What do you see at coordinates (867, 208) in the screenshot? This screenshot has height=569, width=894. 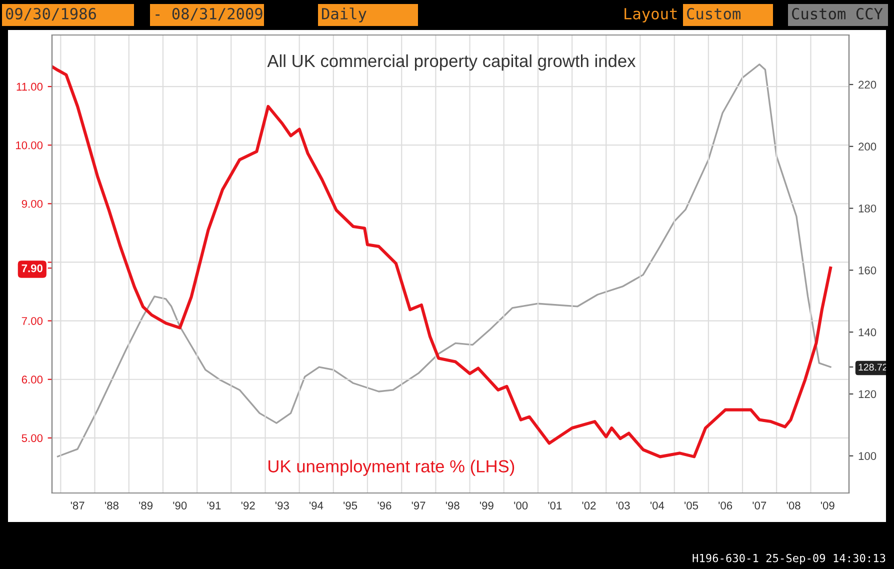 I see `y2-tick-label: 180` at bounding box center [867, 208].